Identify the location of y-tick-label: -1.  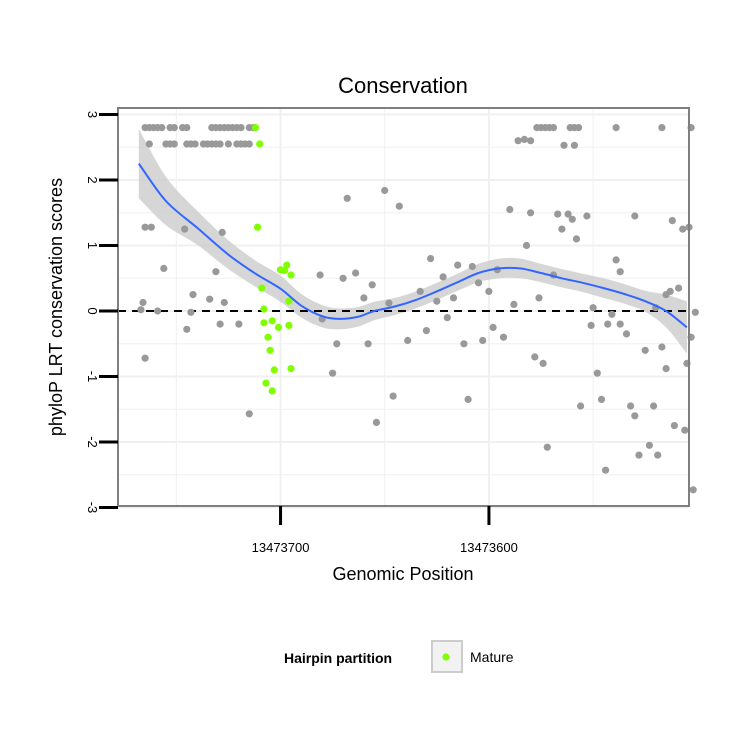
(92, 377).